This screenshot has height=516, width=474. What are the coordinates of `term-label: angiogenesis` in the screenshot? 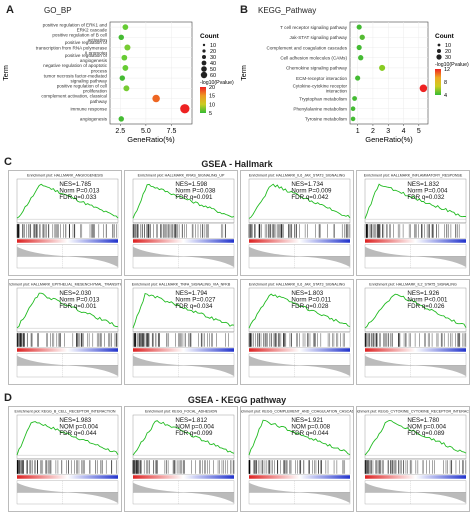 It's located at (94, 119).